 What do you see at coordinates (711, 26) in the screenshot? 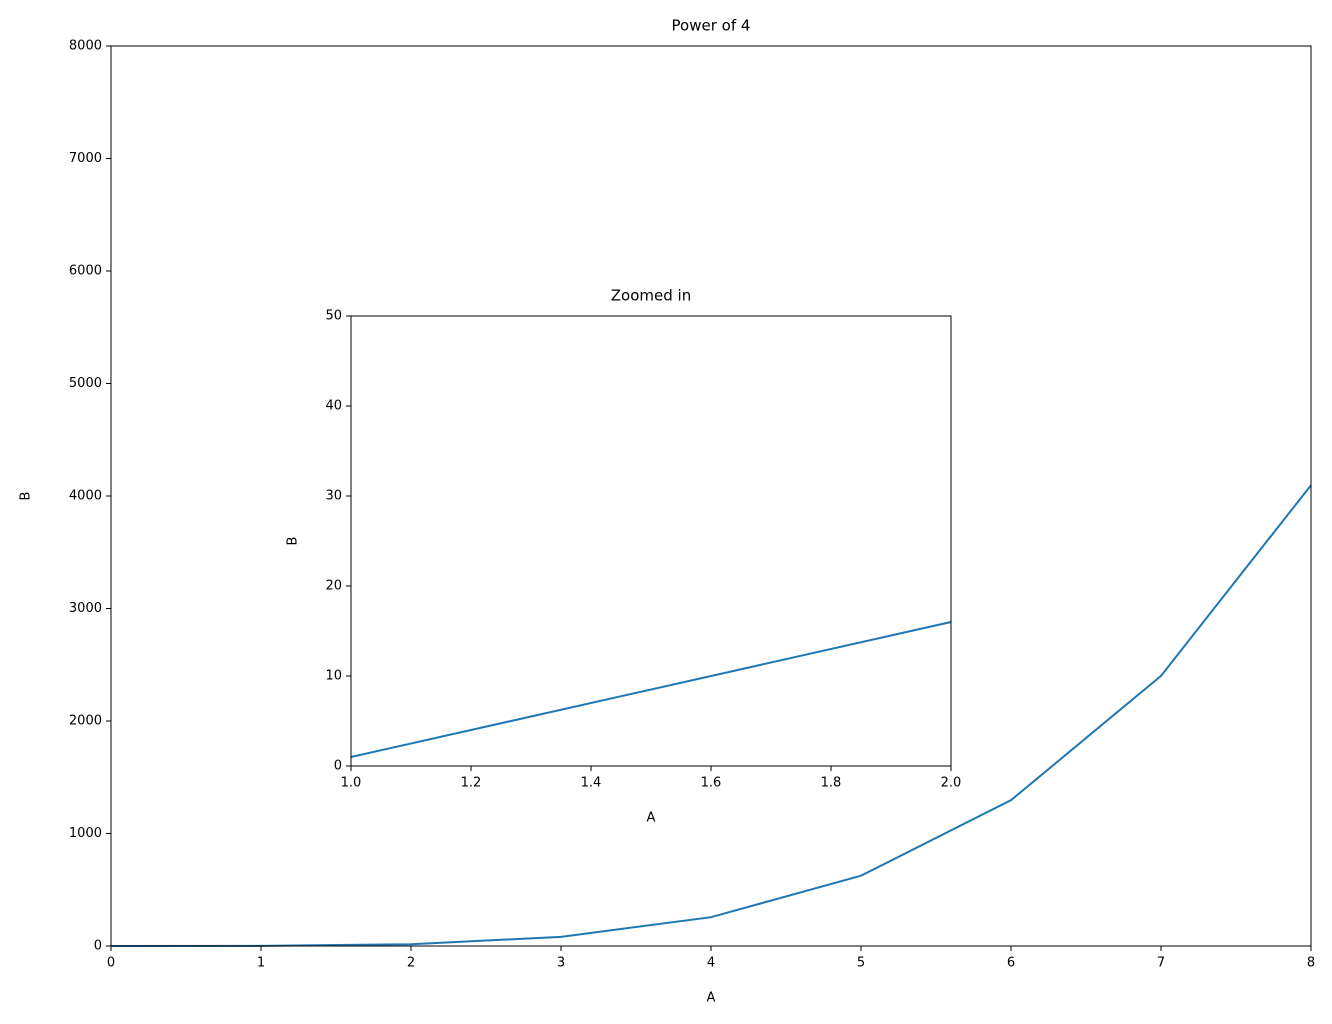
I see `chart-title: Power of 4` at bounding box center [711, 26].